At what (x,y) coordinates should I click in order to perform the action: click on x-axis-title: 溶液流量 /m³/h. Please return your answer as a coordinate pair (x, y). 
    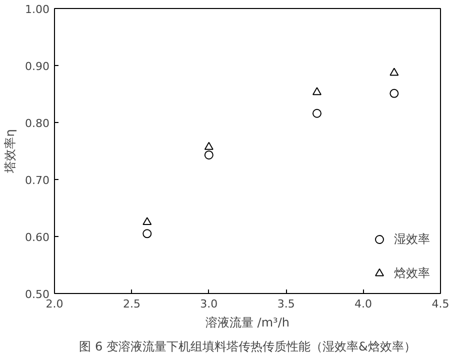
    Looking at the image, I should click on (247, 323).